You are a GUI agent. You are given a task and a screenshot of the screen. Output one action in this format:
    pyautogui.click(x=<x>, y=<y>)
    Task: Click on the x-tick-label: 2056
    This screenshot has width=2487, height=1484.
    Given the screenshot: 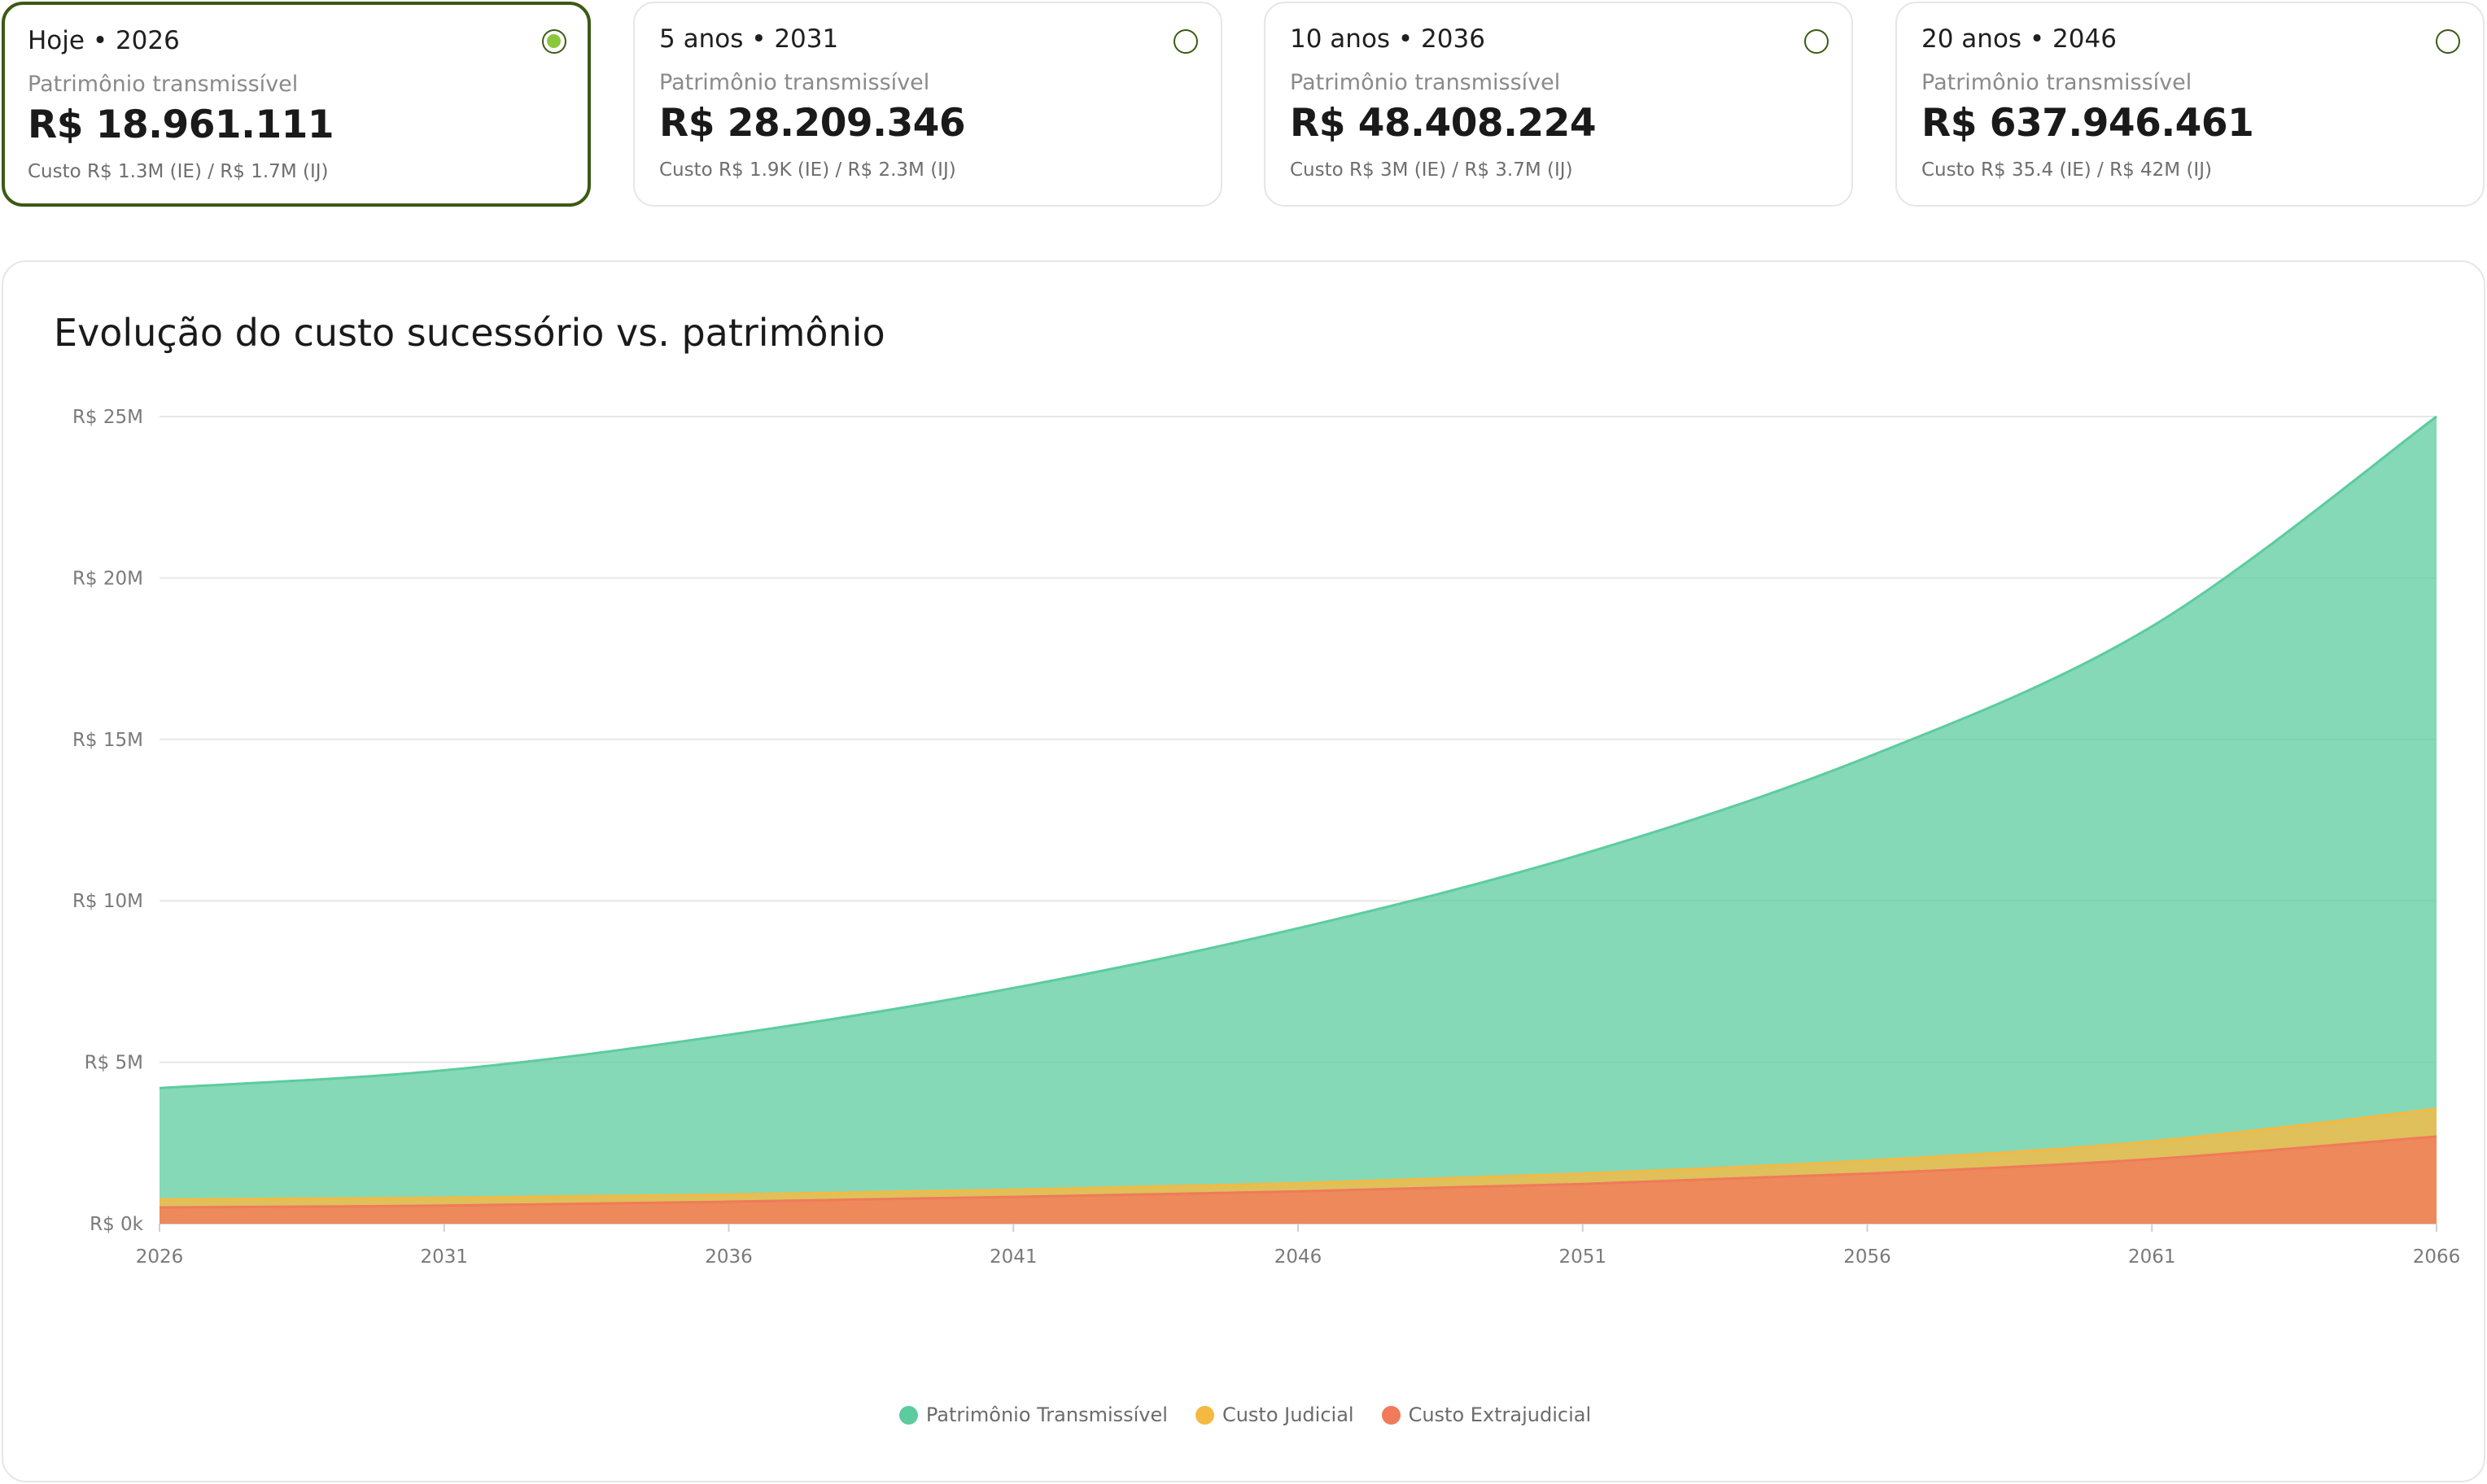 What is the action you would take?
    pyautogui.click(x=1867, y=1257)
    